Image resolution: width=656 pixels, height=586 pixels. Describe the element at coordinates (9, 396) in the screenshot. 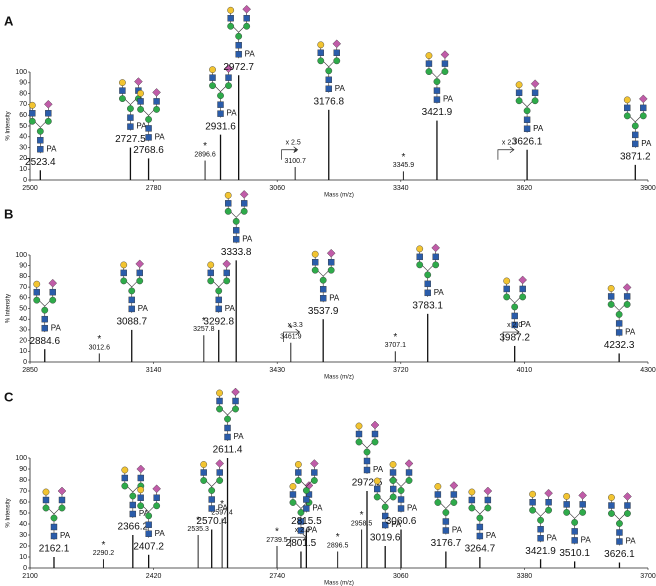

I see `panel-letter: C` at that location.